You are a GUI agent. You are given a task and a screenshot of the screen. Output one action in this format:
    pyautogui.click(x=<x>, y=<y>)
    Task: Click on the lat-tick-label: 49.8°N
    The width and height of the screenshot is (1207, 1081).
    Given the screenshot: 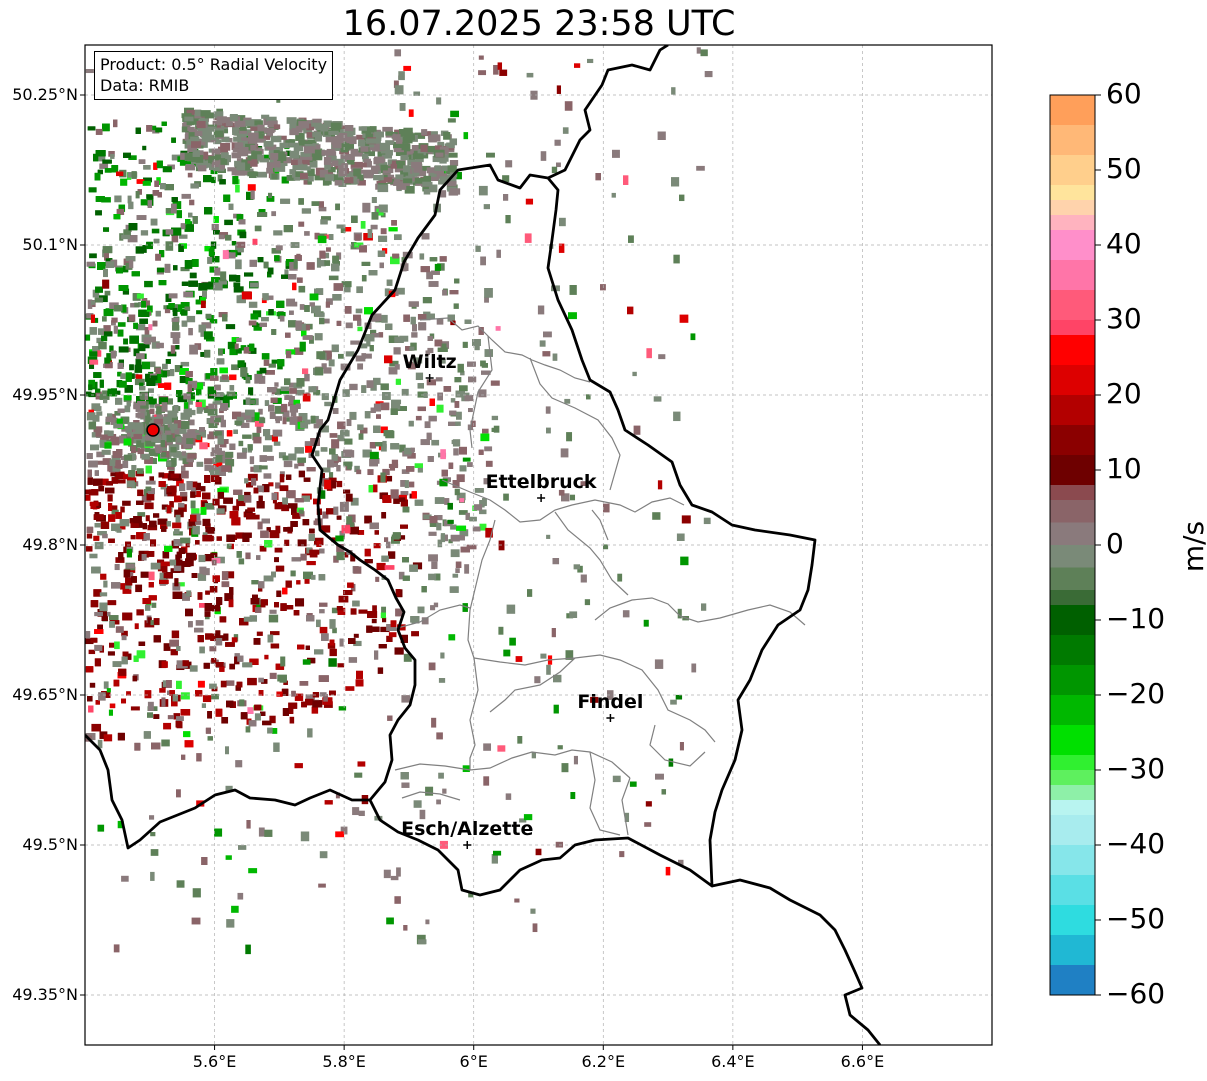 What is the action you would take?
    pyautogui.click(x=50, y=544)
    